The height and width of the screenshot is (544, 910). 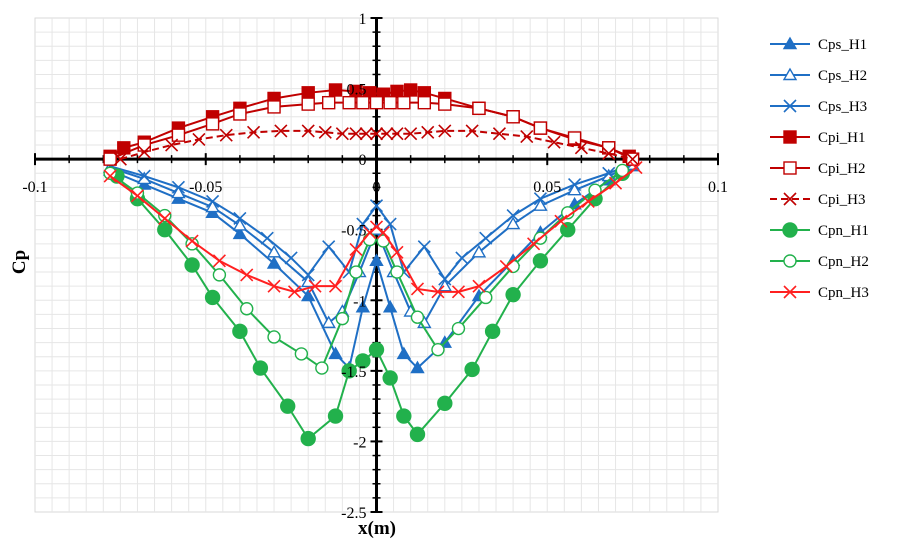 I want to click on y-tick-label: -0.5, so click(x=353, y=231).